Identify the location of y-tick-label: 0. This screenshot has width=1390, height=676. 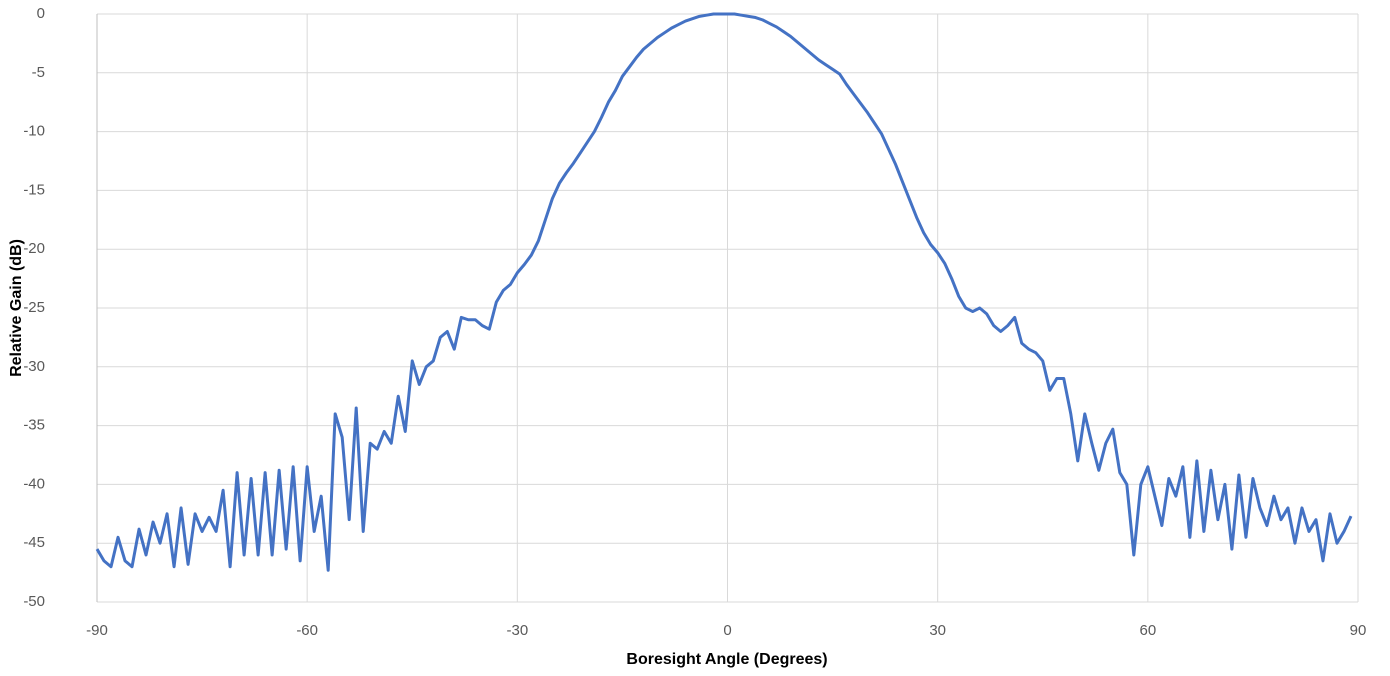
(41, 13).